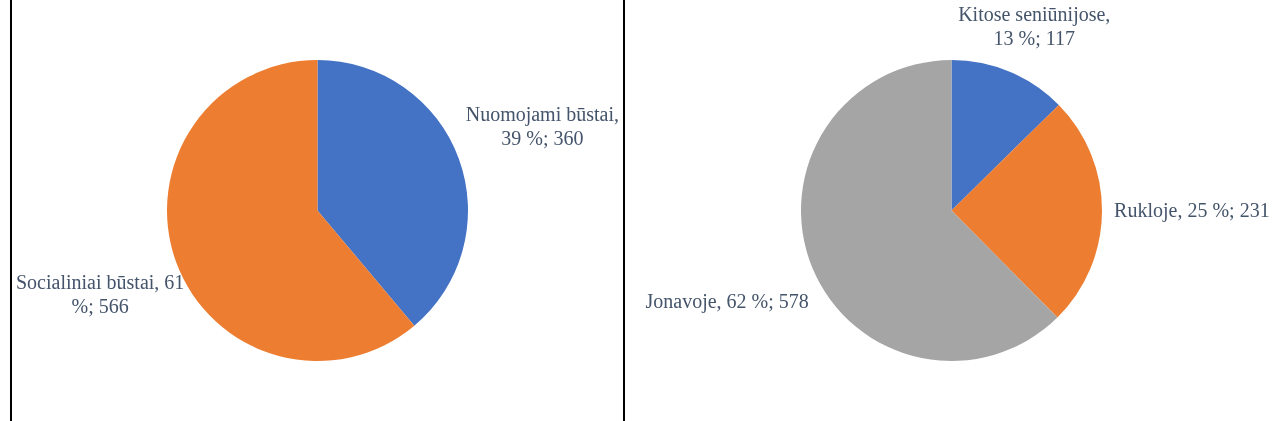 The image size is (1278, 421). I want to click on slice-label: Socialiniai būstai, 61 %; 566, so click(100, 294).